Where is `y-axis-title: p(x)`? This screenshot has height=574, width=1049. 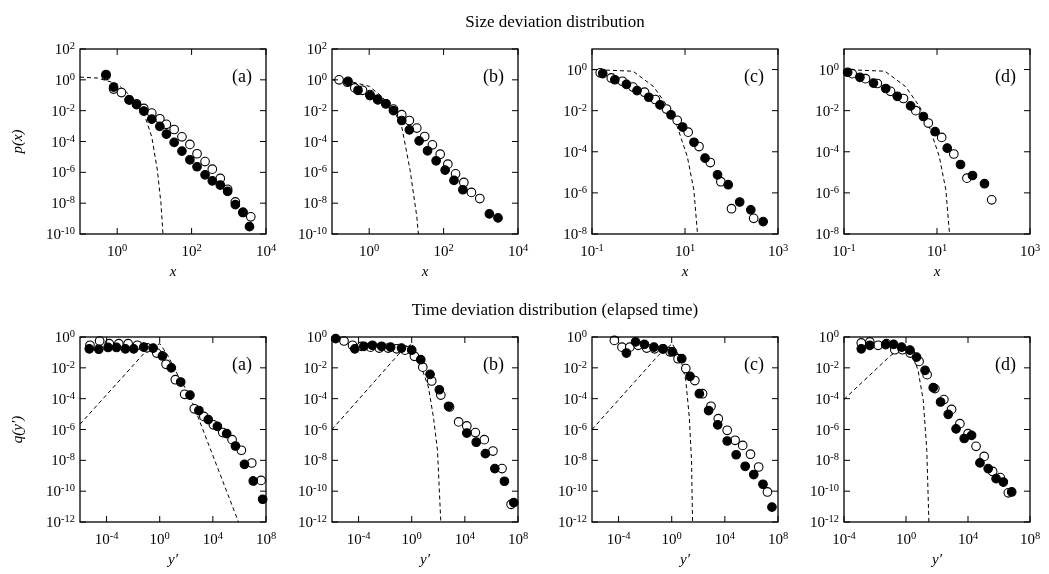 y-axis-title: p(x) is located at coordinates (17, 142).